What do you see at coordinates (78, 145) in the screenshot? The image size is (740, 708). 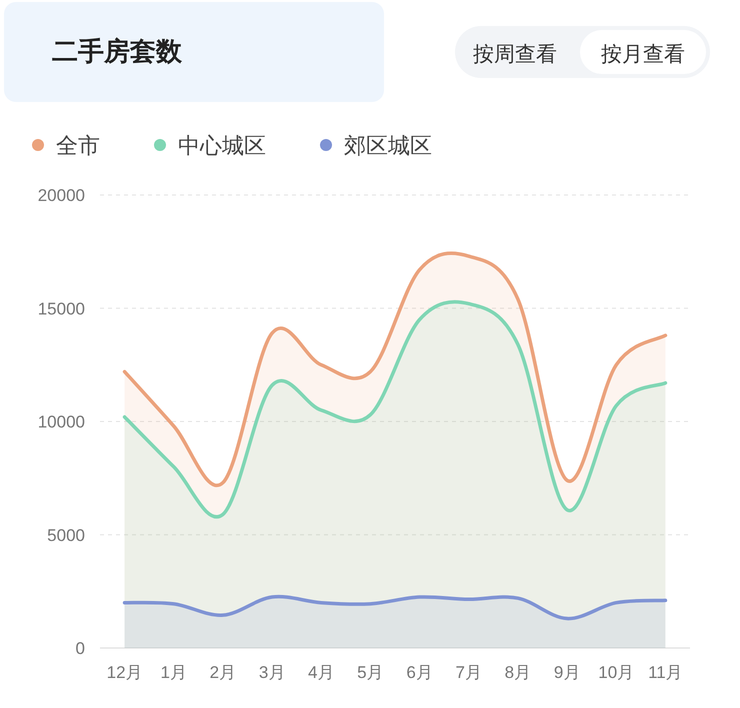 I see `legend-label: 全市` at bounding box center [78, 145].